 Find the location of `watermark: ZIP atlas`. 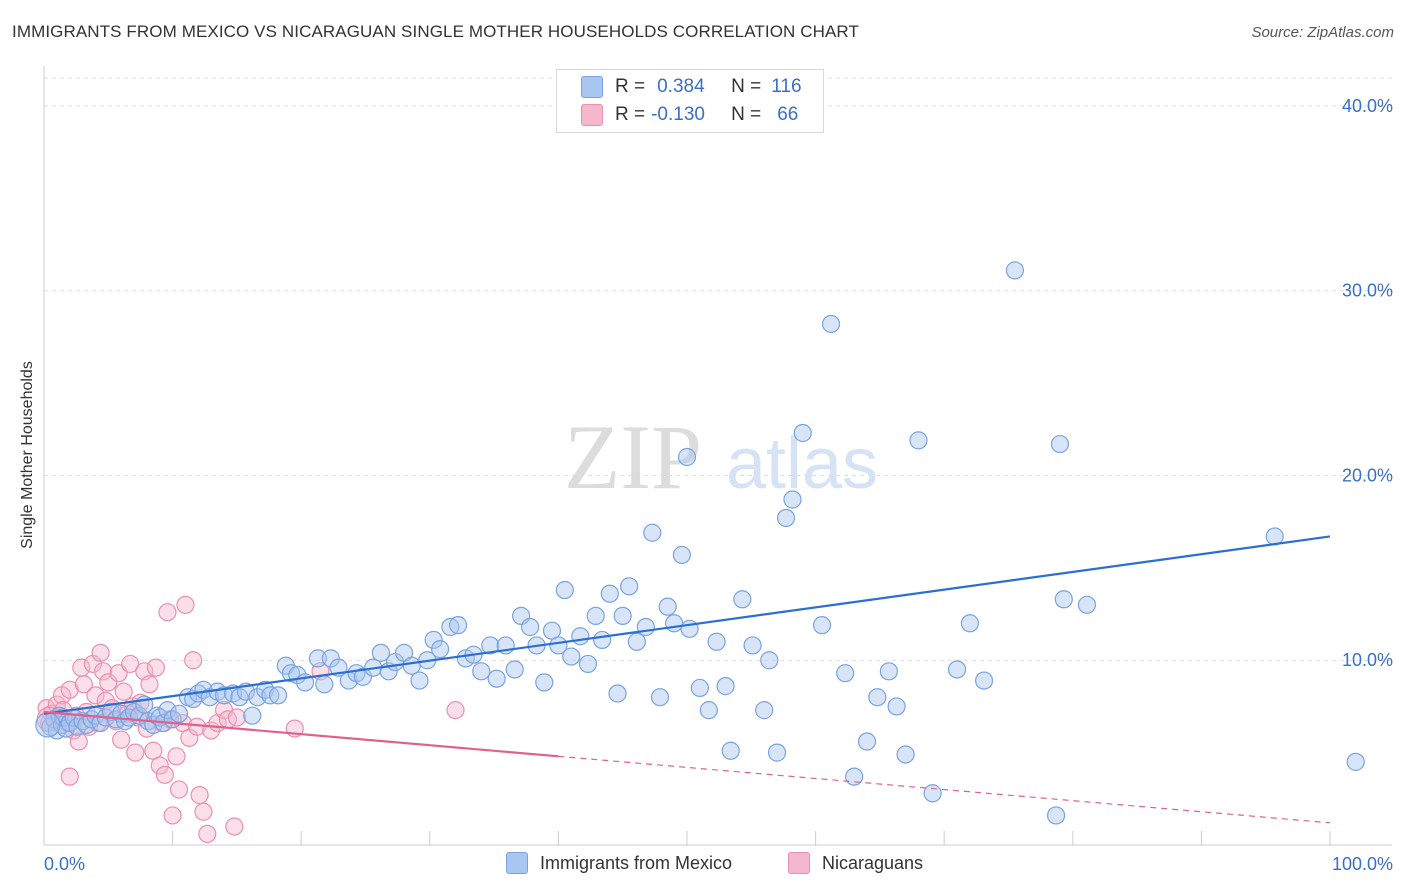

watermark: ZIP atlas is located at coordinates (721, 457).